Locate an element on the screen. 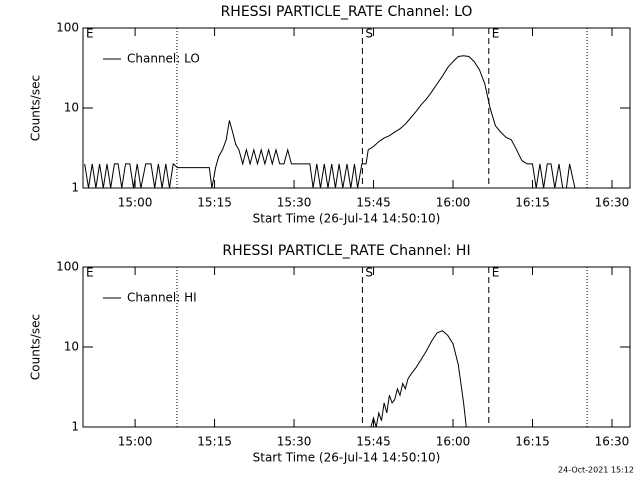 The image size is (640, 480). chart-title: RHESSI PARTICLE_RATE Channel: LO is located at coordinates (347, 12).